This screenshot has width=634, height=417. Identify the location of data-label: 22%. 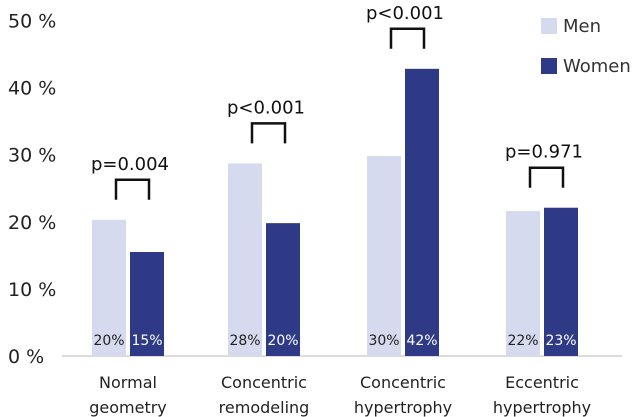
(522, 341).